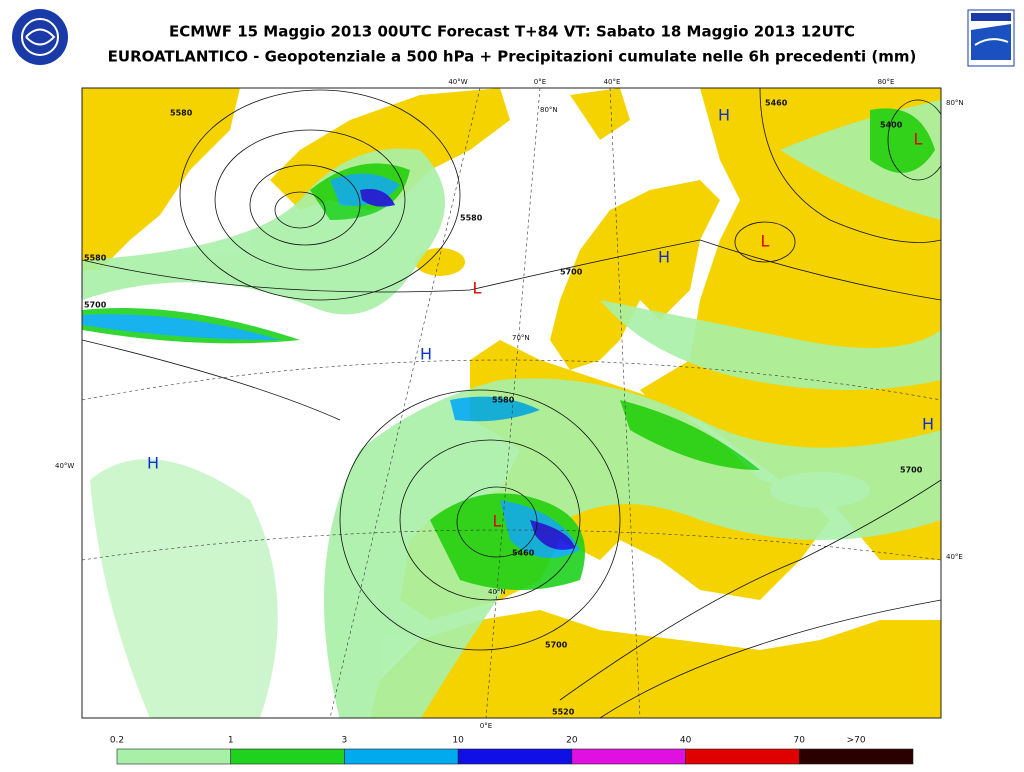 This screenshot has width=1024, height=772. I want to click on colorbar-label: 1, so click(231, 741).